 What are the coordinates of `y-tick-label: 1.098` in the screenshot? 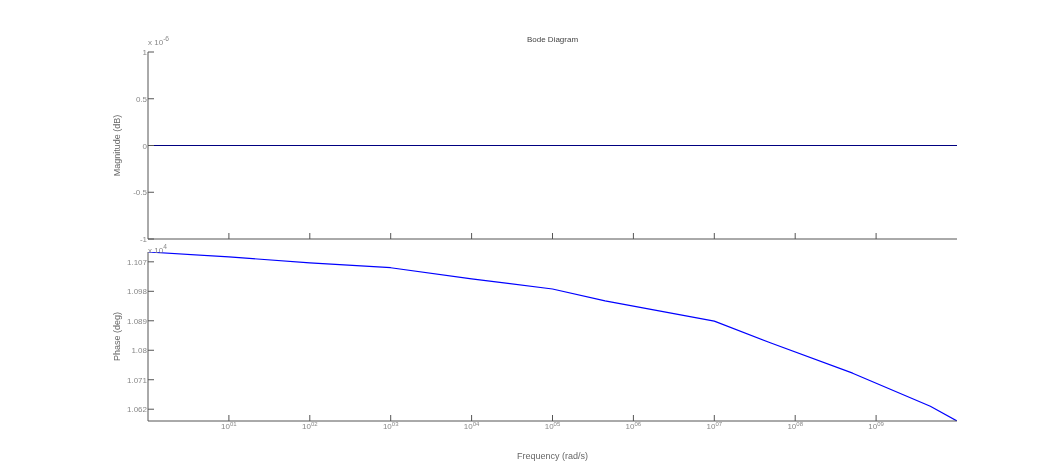 It's located at (137, 292).